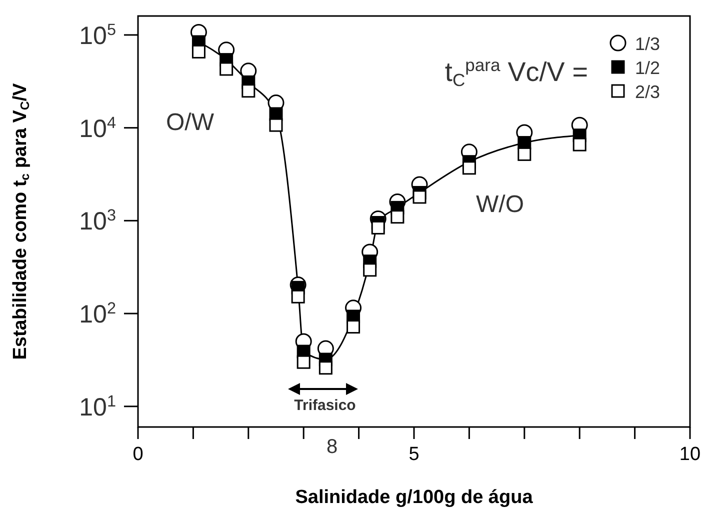 The height and width of the screenshot is (514, 710). What do you see at coordinates (647, 92) in the screenshot?
I see `legend-label: 2/3` at bounding box center [647, 92].